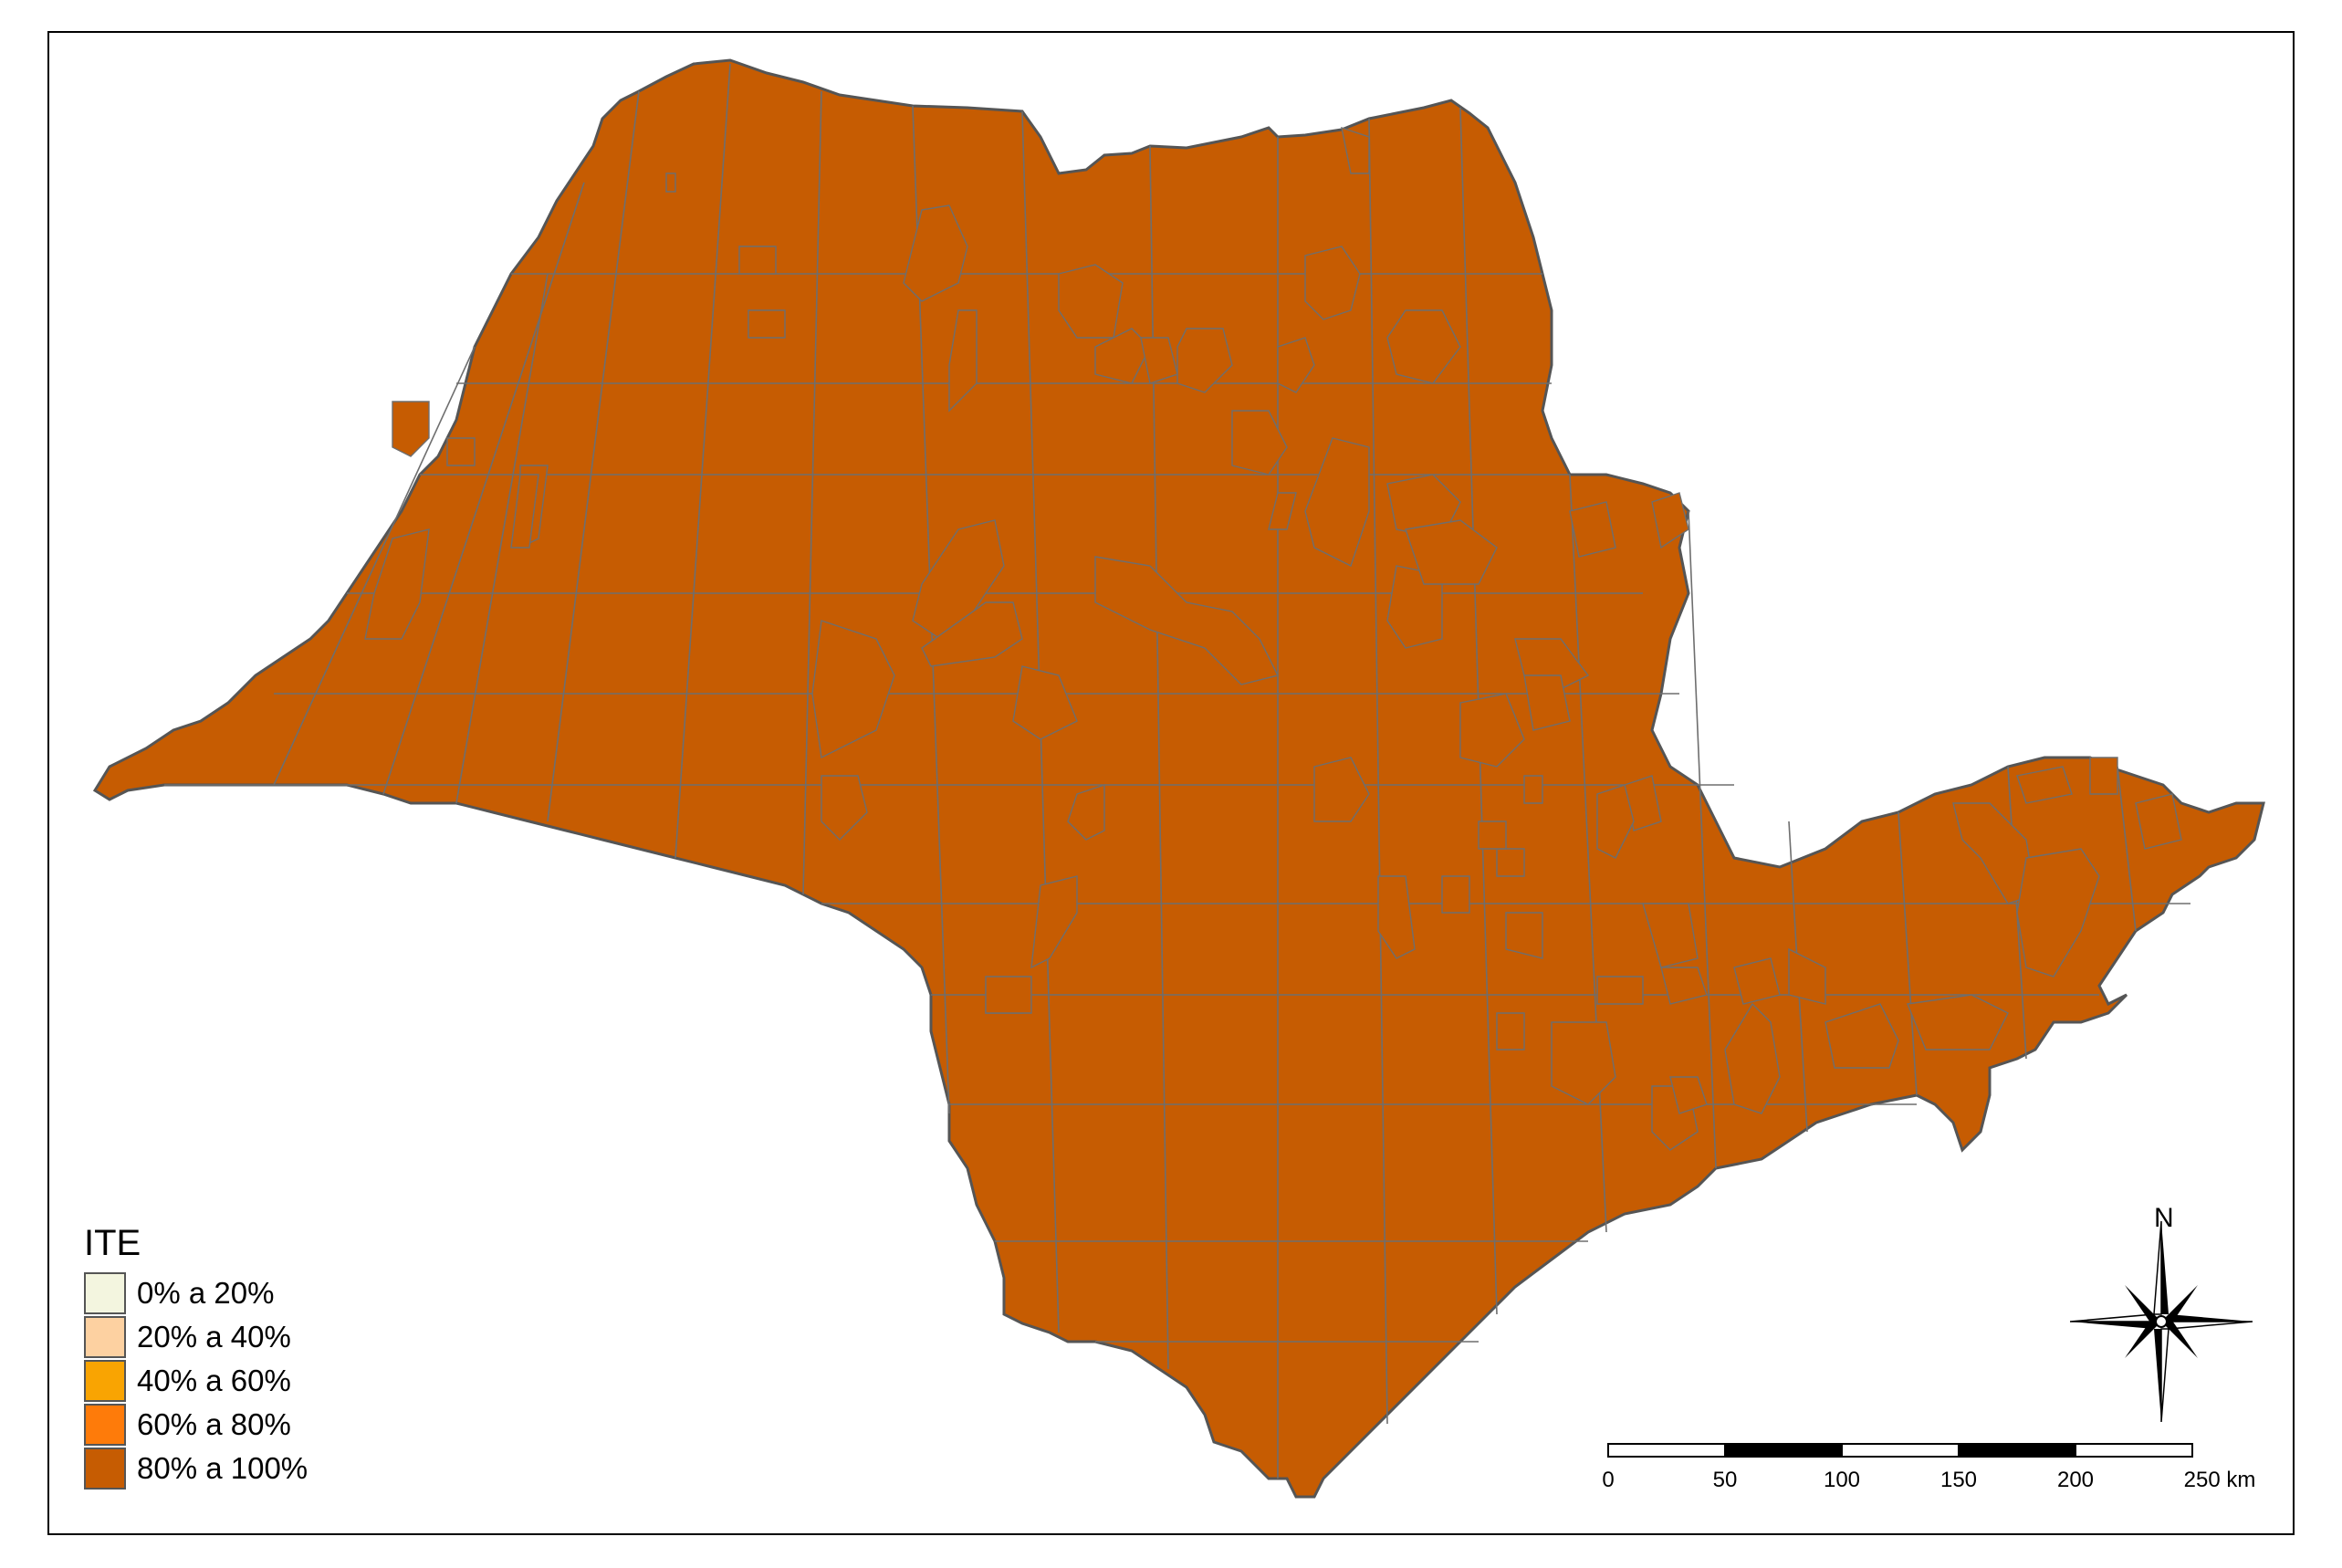 This screenshot has width=2342, height=1568. I want to click on north-arrow-icon, so click(2161, 1321).